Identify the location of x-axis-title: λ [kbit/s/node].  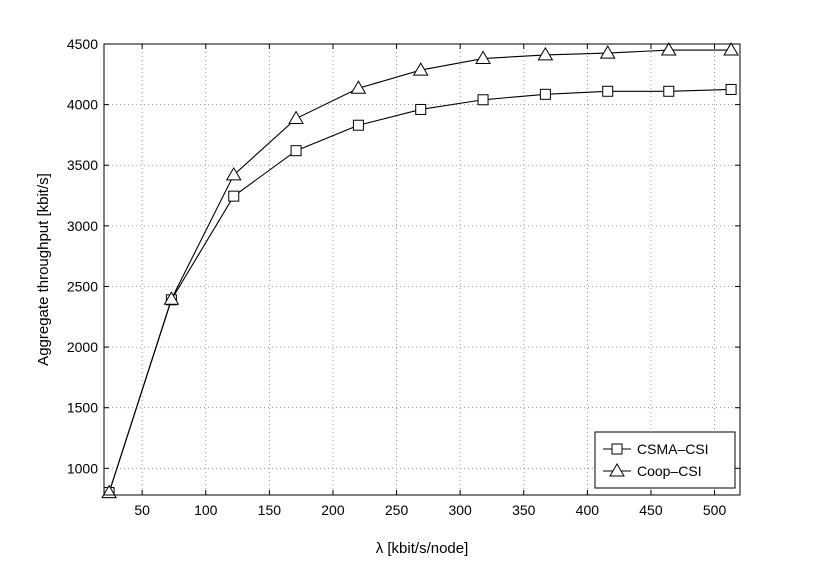
(422, 548).